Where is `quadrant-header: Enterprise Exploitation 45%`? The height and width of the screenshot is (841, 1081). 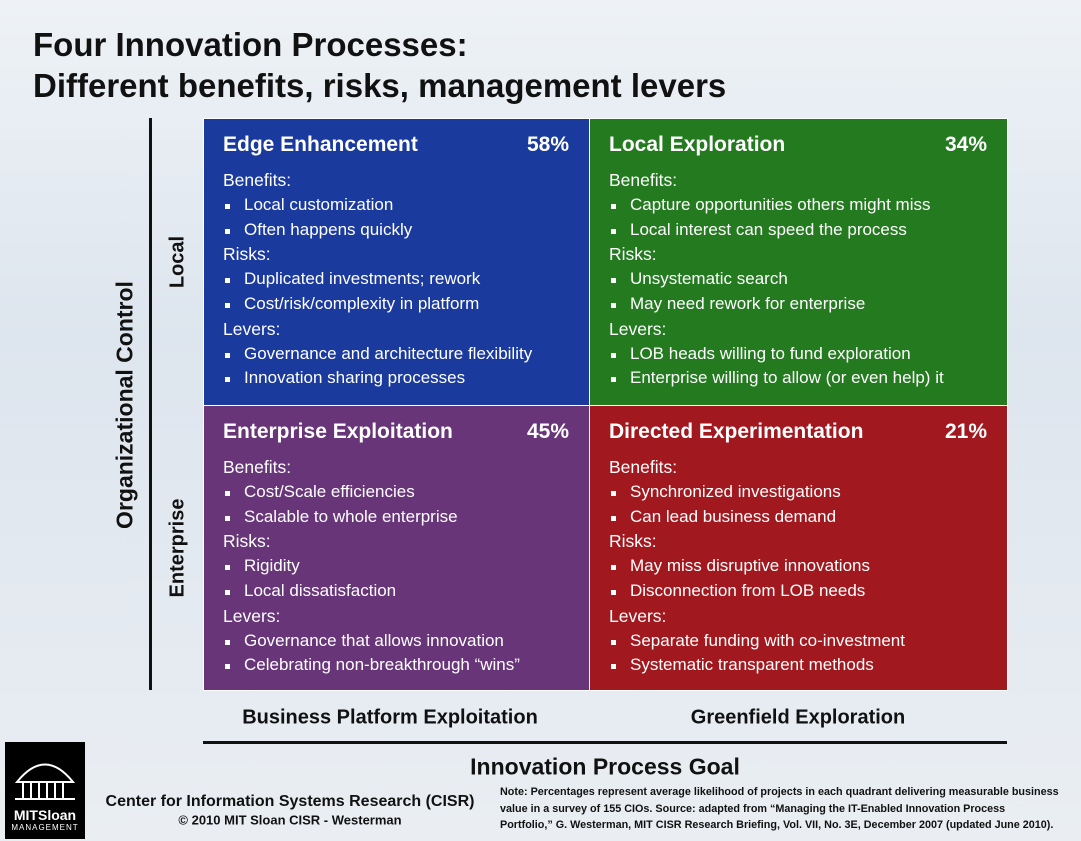 quadrant-header: Enterprise Exploitation 45% is located at coordinates (396, 438).